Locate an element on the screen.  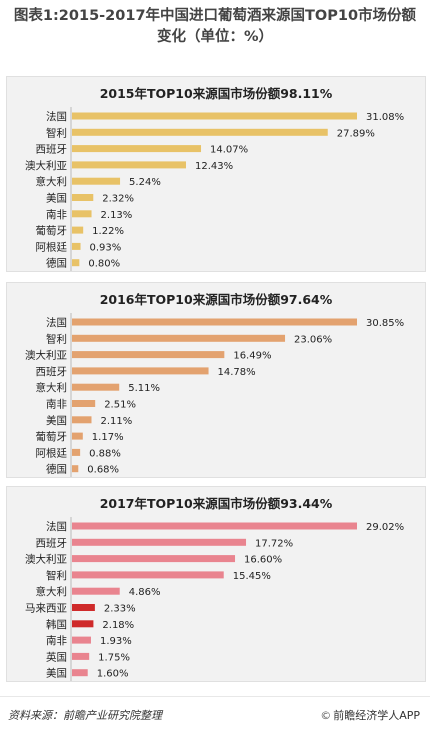
value-label: 2.18% is located at coordinates (118, 625).